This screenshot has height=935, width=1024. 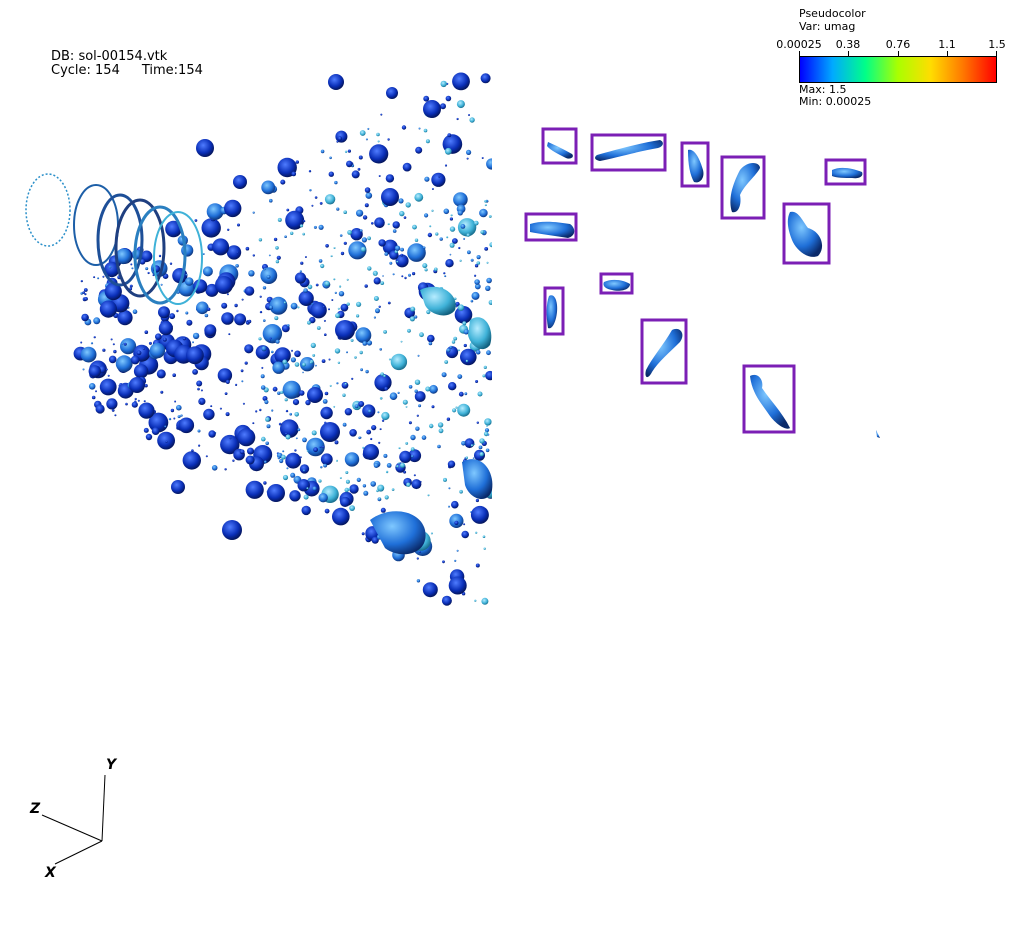 I want to click on y-axis-line, so click(x=103, y=808).